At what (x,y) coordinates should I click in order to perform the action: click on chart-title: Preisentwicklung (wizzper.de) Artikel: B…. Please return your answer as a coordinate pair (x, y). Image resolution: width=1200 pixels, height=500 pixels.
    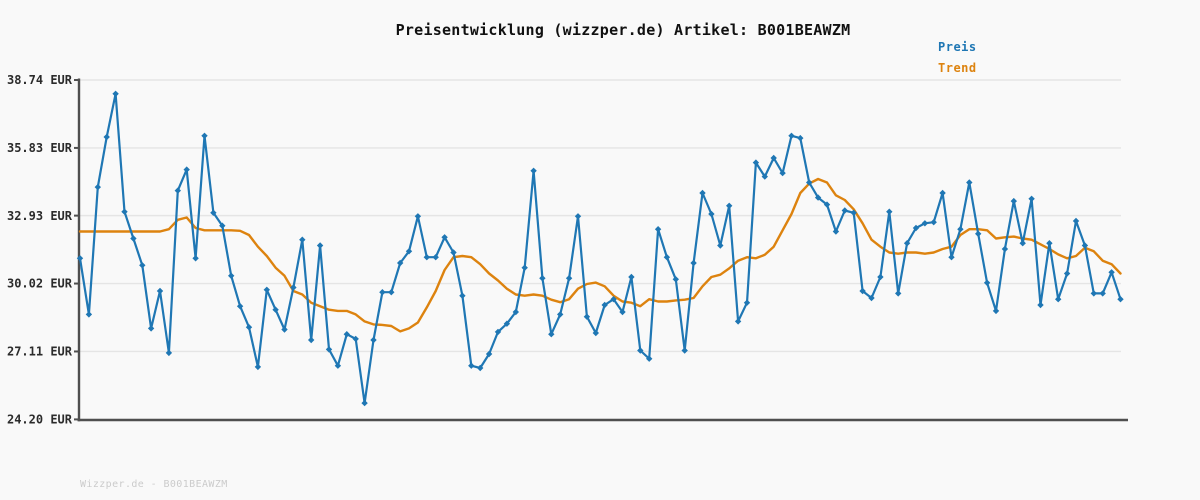
    Looking at the image, I should click on (623, 30).